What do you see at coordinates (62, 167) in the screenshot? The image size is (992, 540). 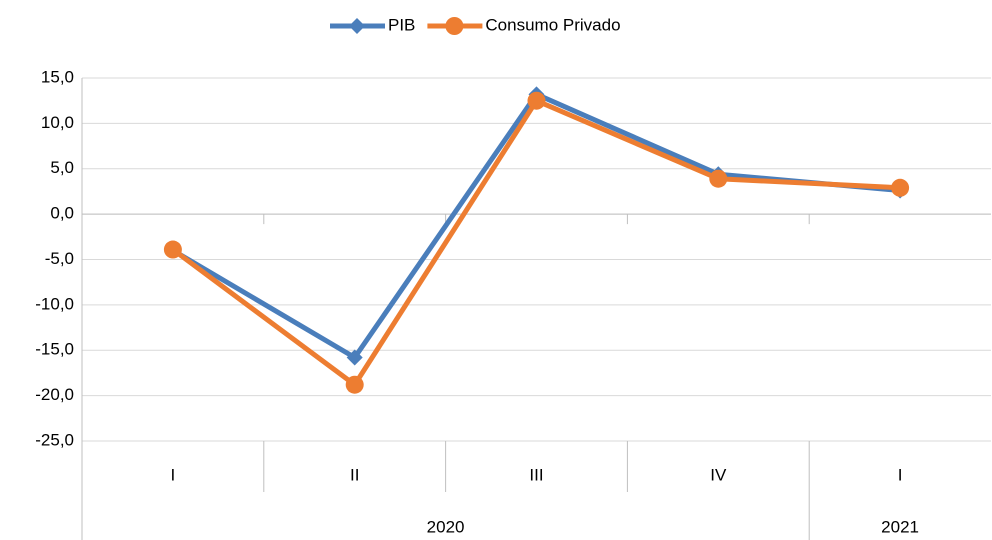 I see `y-tick-label: 5,0` at bounding box center [62, 167].